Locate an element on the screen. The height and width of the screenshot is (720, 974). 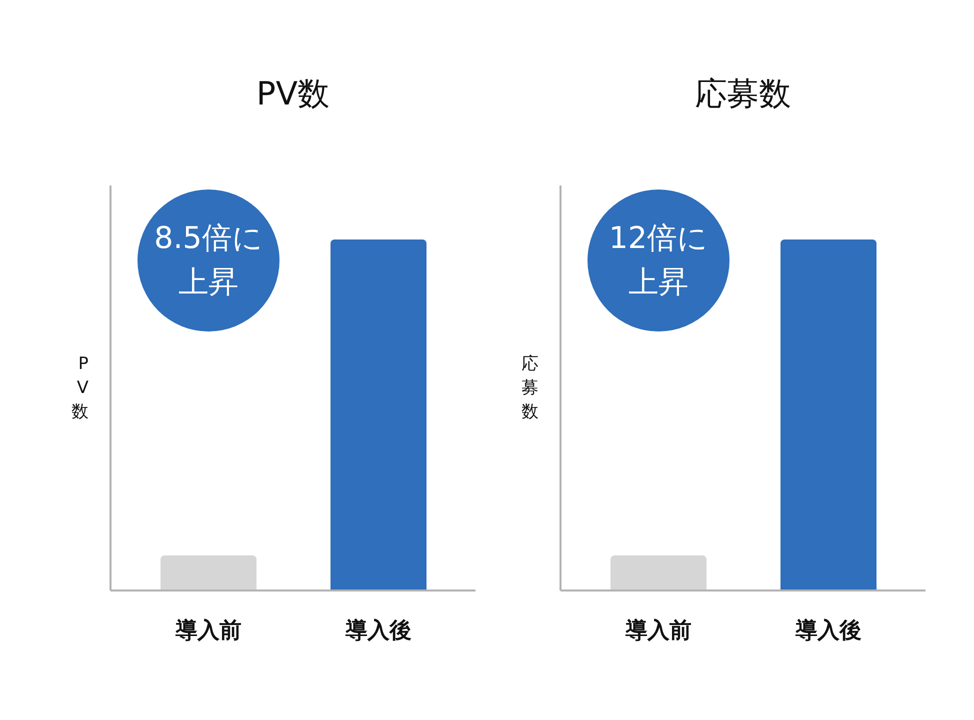
annotation: 12倍に上昇 is located at coordinates (658, 260).